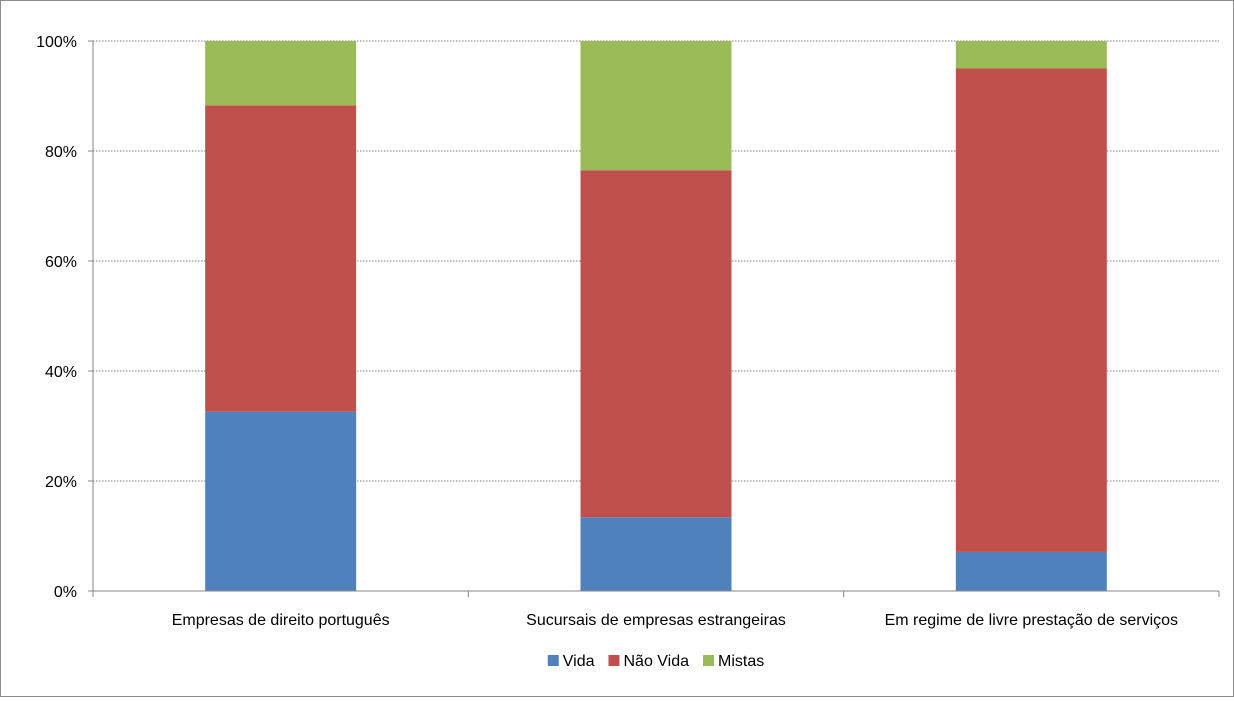  Describe the element at coordinates (741, 661) in the screenshot. I see `legend-label: Mistas` at that location.